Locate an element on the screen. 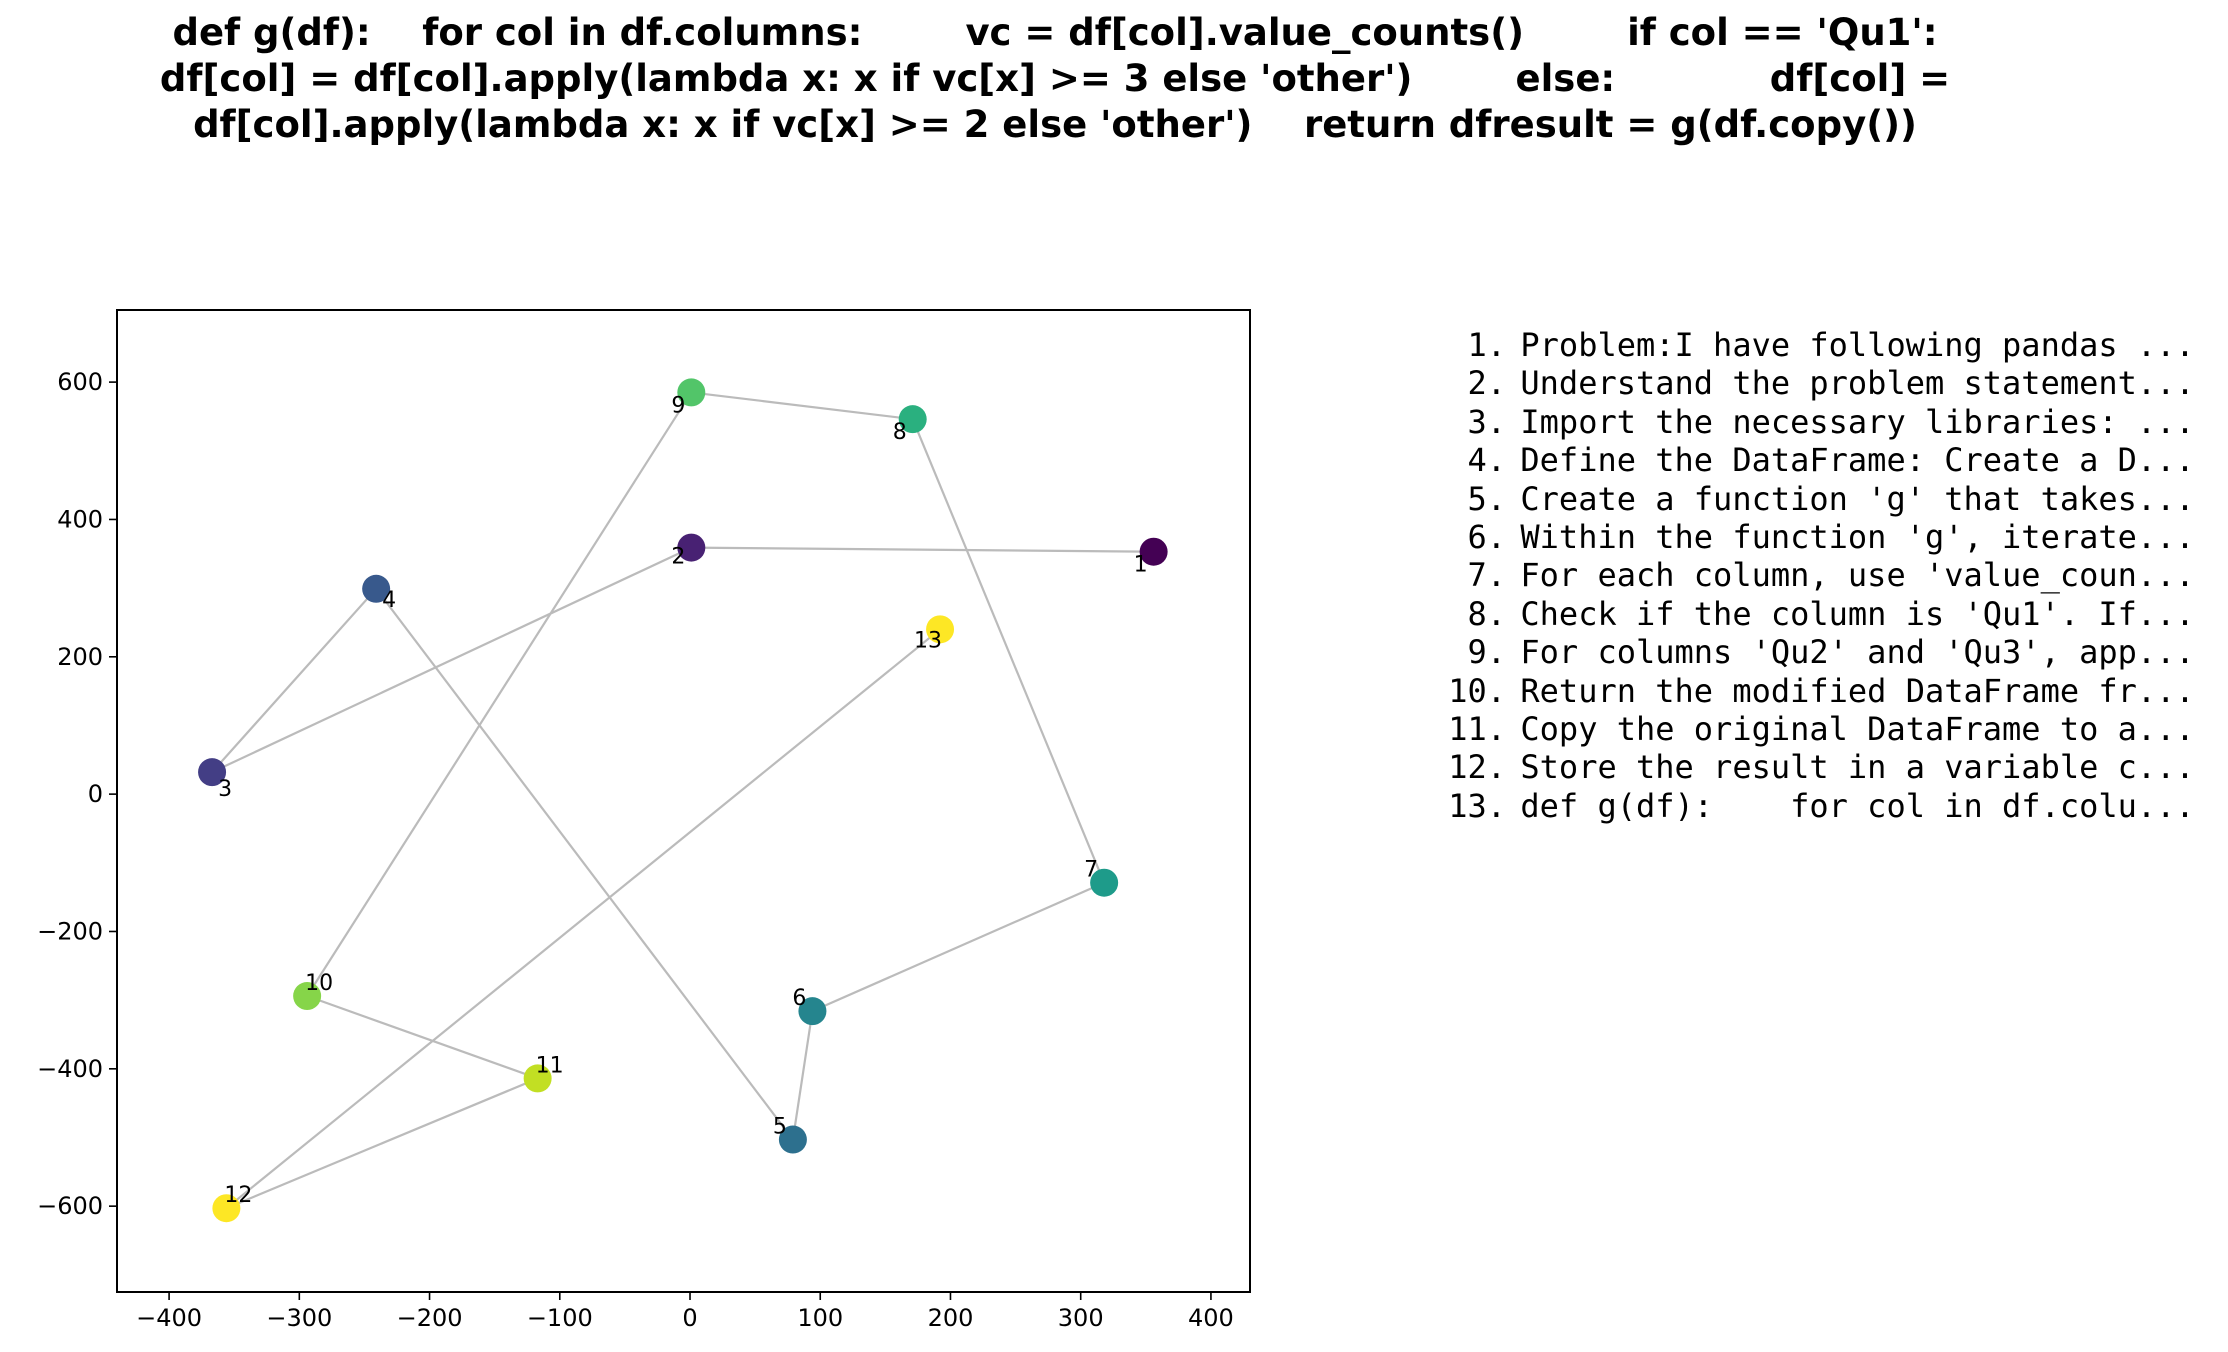  step-number: 3. is located at coordinates (1486, 421).